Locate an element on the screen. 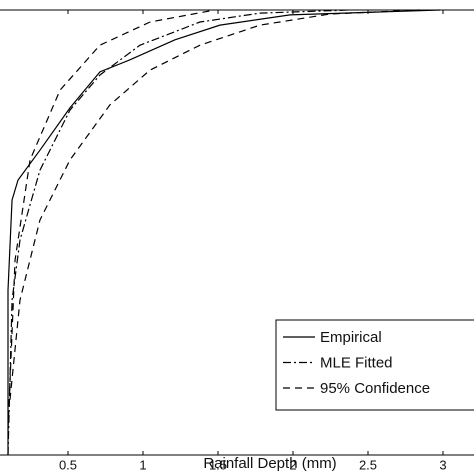  x-tick-label: 1 is located at coordinates (142, 464).